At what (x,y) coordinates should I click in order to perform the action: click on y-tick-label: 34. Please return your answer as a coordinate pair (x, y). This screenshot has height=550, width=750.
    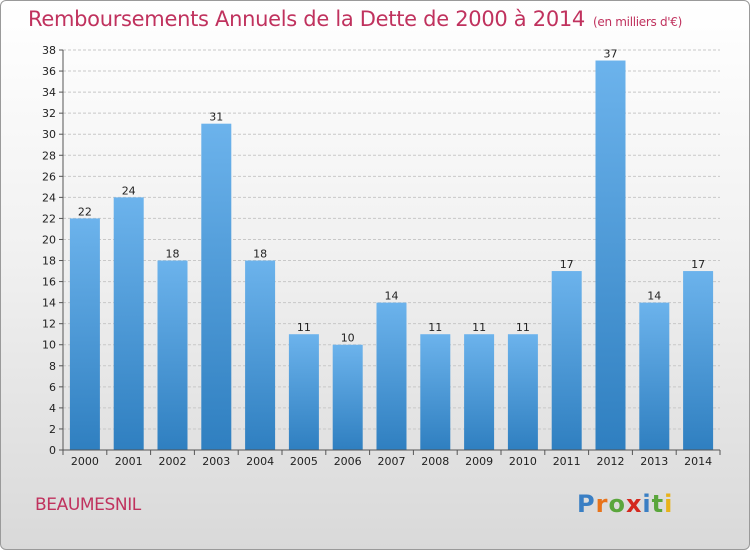
    Looking at the image, I should click on (49, 92).